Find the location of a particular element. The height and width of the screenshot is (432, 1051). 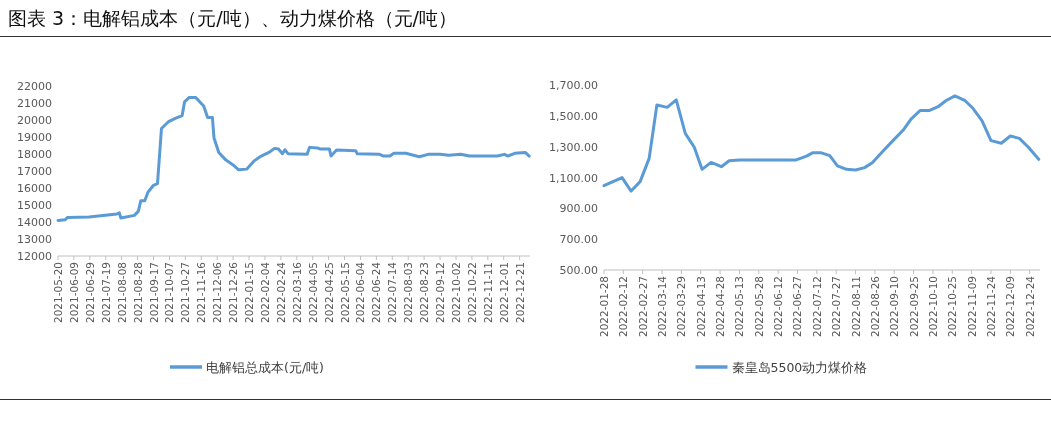

y-tick-label: 1,500.00 is located at coordinates (573, 116).